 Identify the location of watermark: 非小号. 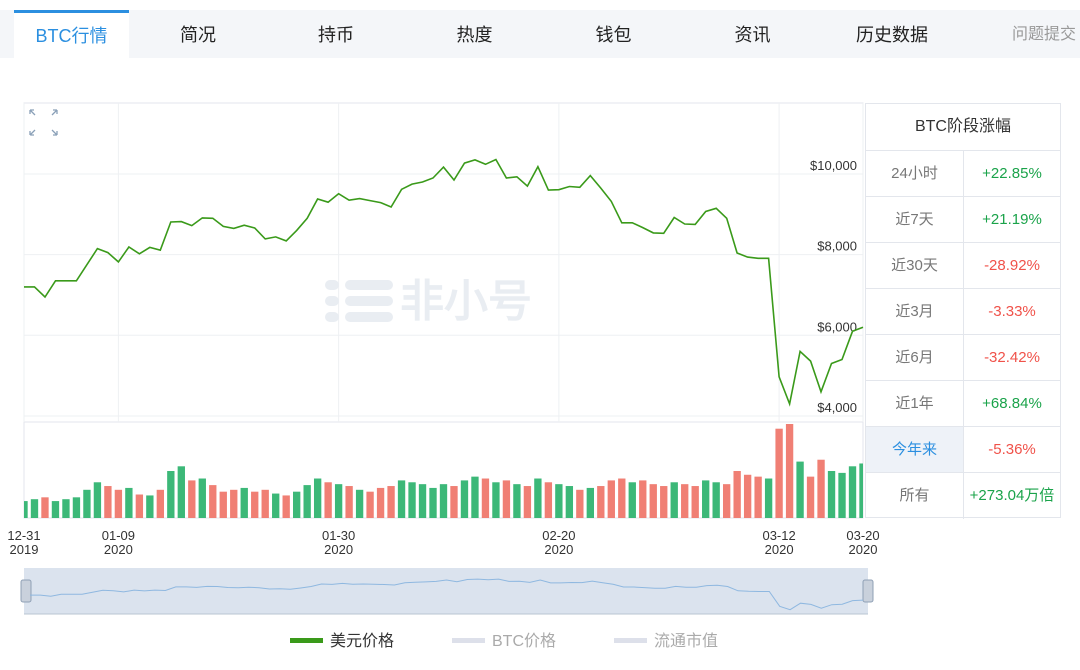
(466, 301).